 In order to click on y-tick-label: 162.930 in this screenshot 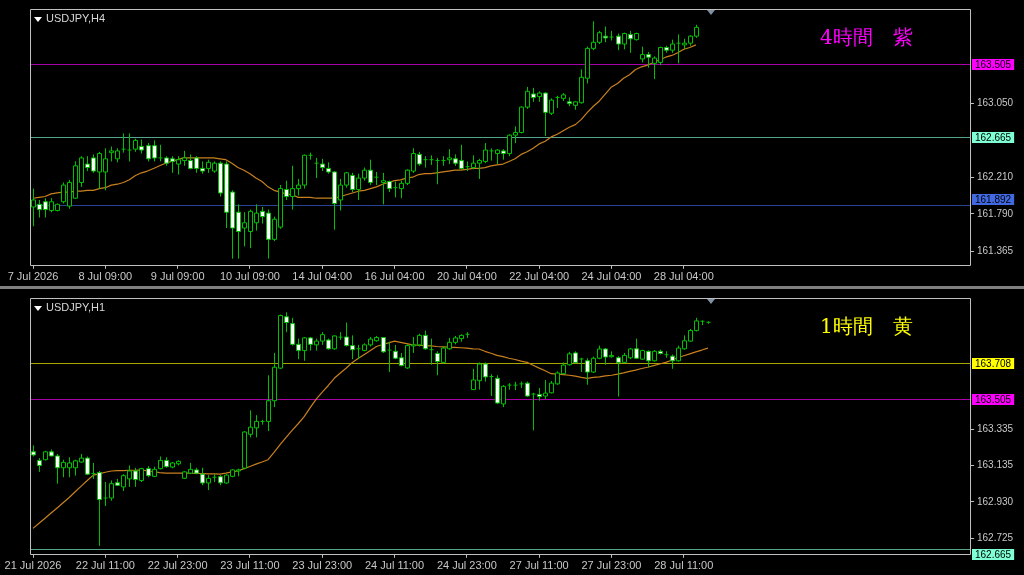, I will do `click(995, 501)`.